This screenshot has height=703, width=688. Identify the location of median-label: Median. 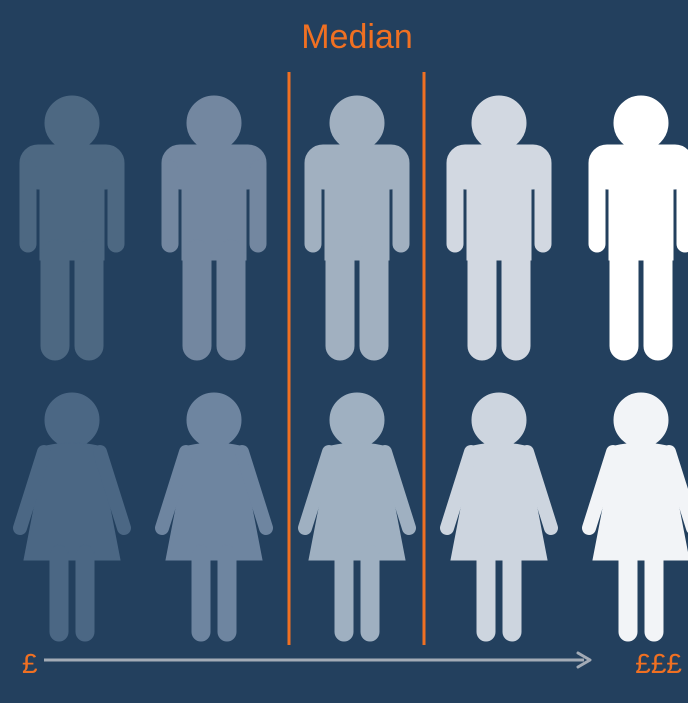
(357, 37).